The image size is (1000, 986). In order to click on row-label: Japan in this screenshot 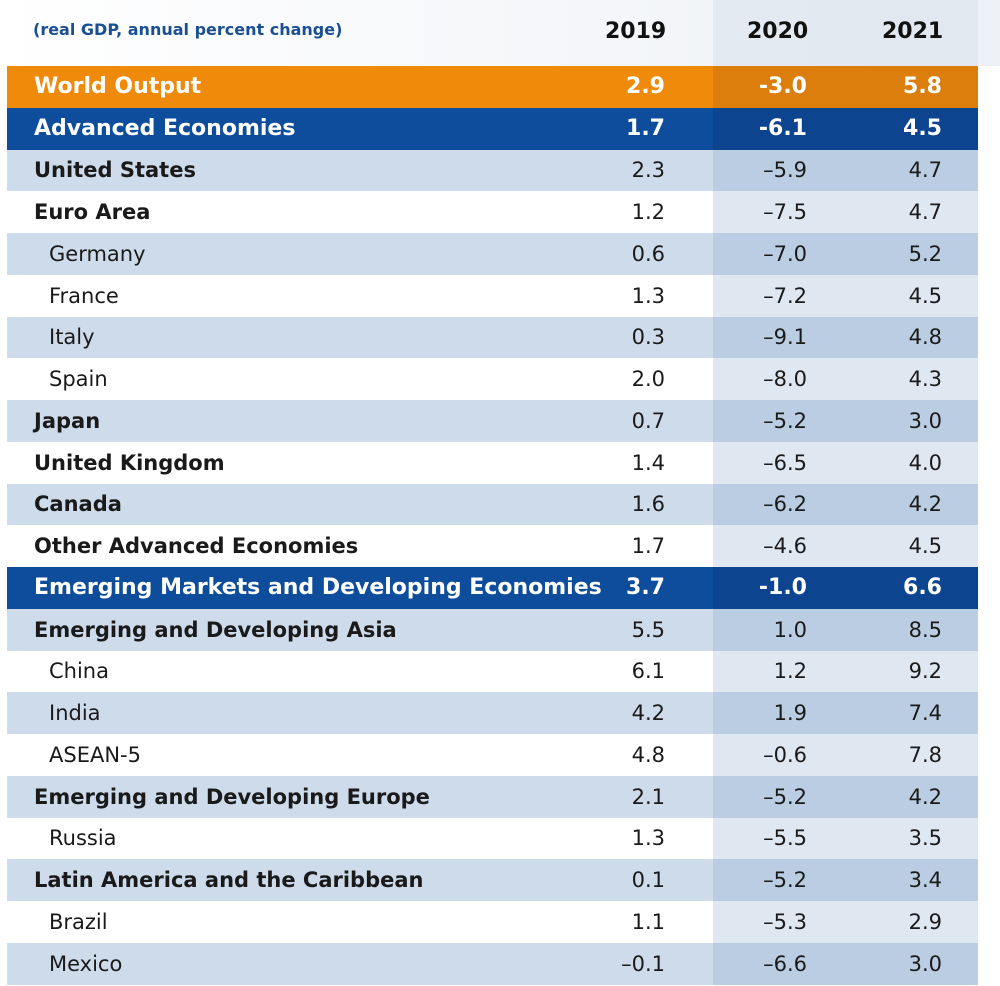, I will do `click(67, 420)`.